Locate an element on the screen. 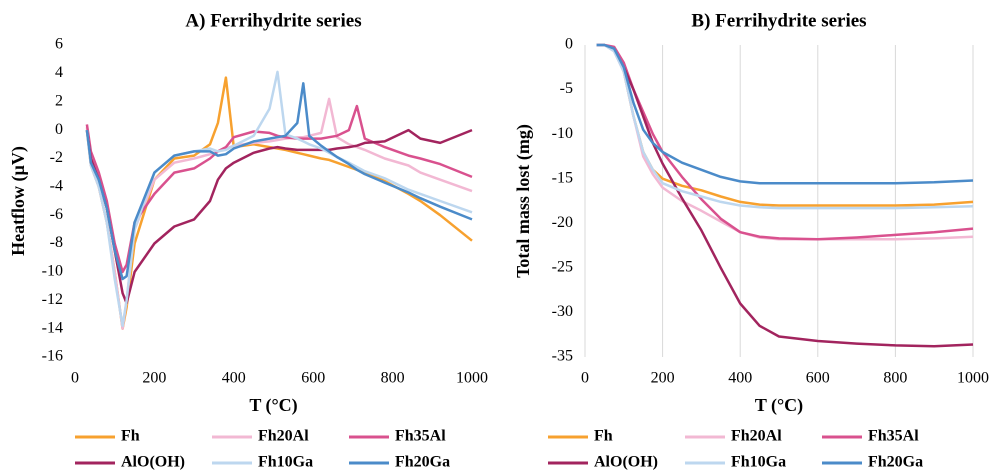 The width and height of the screenshot is (995, 470). chart-title: B) Ferrihydrite series is located at coordinates (778, 20).